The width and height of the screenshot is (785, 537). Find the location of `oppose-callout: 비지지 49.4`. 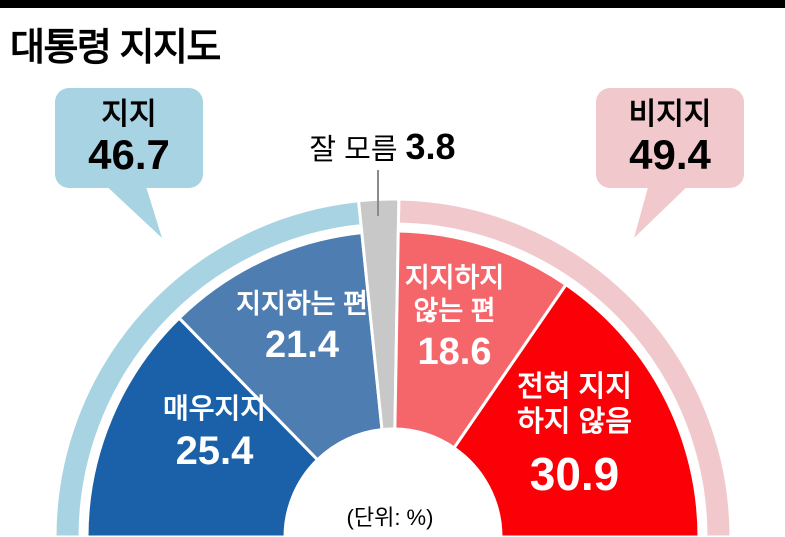

oppose-callout: 비지지 49.4 is located at coordinates (670, 138).